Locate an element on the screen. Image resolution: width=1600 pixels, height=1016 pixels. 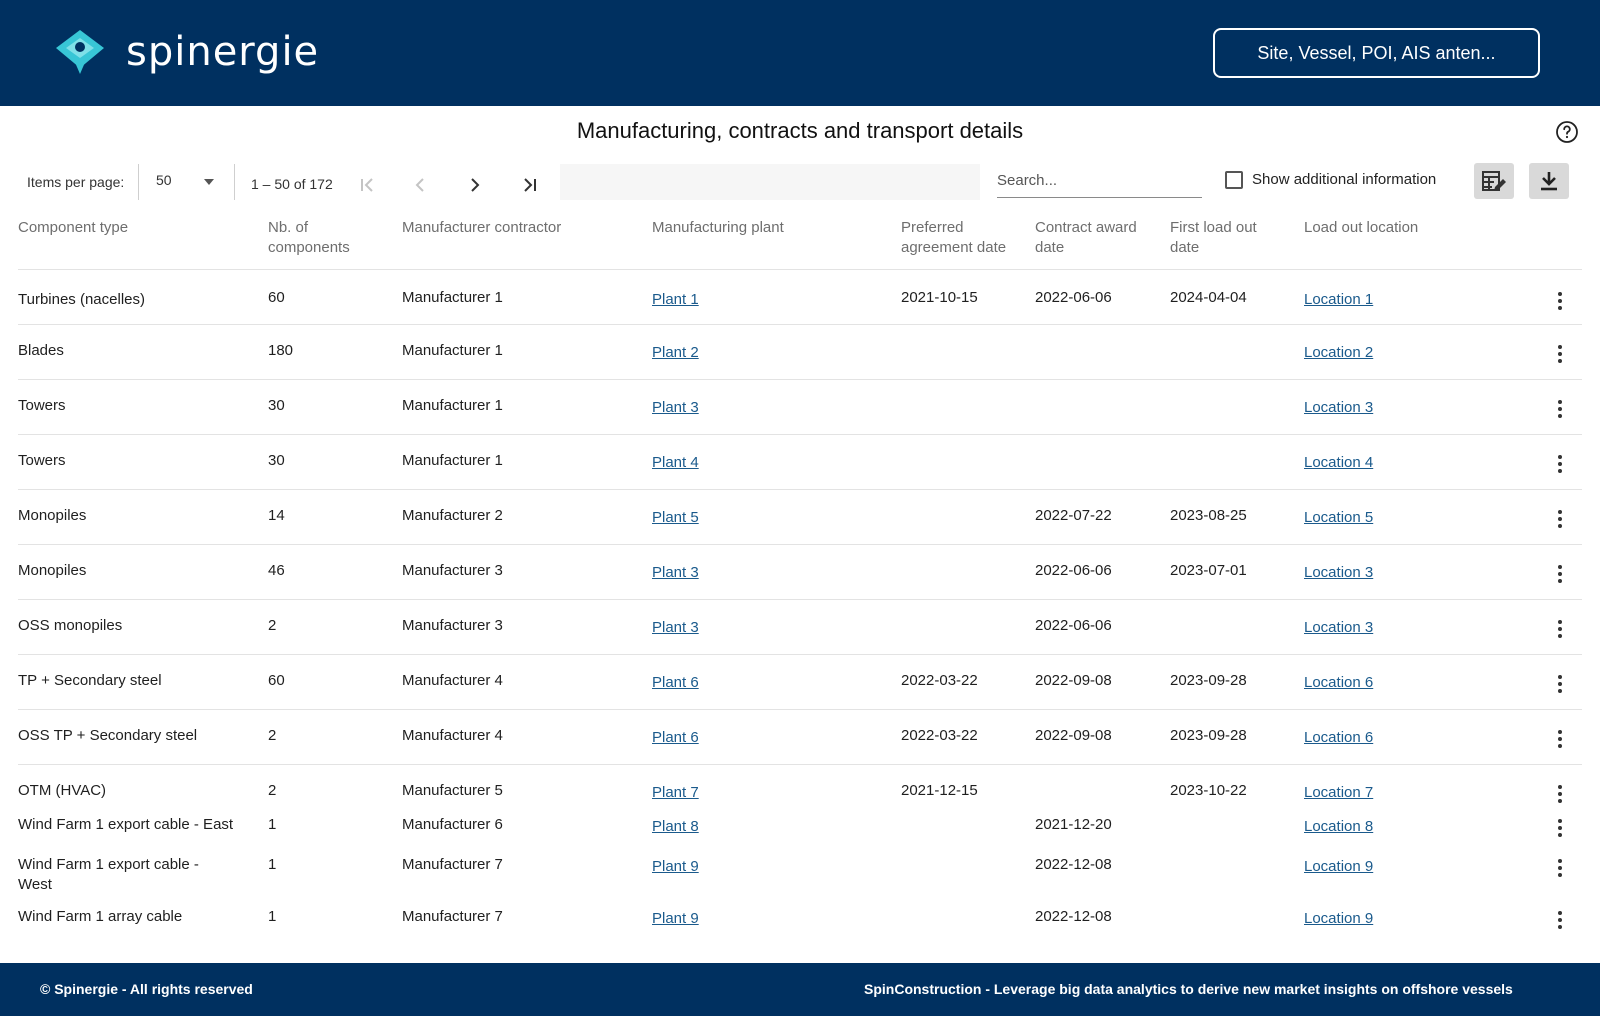
cell-location-link: Location 2 is located at coordinates (1339, 352).